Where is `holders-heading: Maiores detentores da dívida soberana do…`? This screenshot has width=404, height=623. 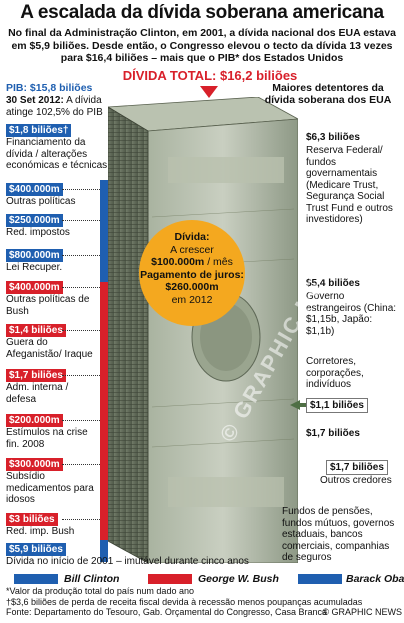 holders-heading: Maiores detentores da dívida soberana do… is located at coordinates (328, 94).